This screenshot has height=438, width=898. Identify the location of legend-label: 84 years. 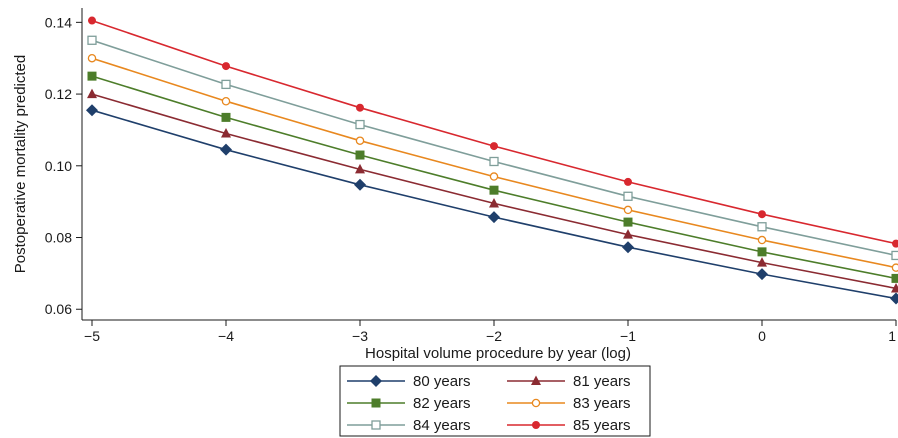
(442, 425).